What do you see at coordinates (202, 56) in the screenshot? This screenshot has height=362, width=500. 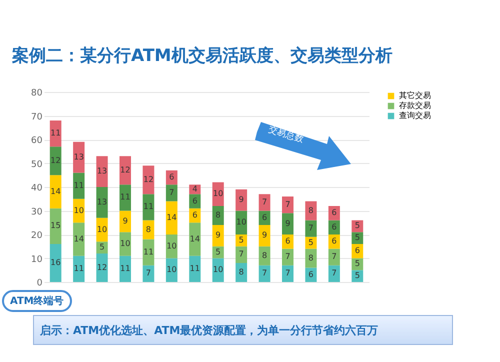 I see `chart-title: 案例二：某分行ATM机交易活跃度、交易类型分析` at bounding box center [202, 56].